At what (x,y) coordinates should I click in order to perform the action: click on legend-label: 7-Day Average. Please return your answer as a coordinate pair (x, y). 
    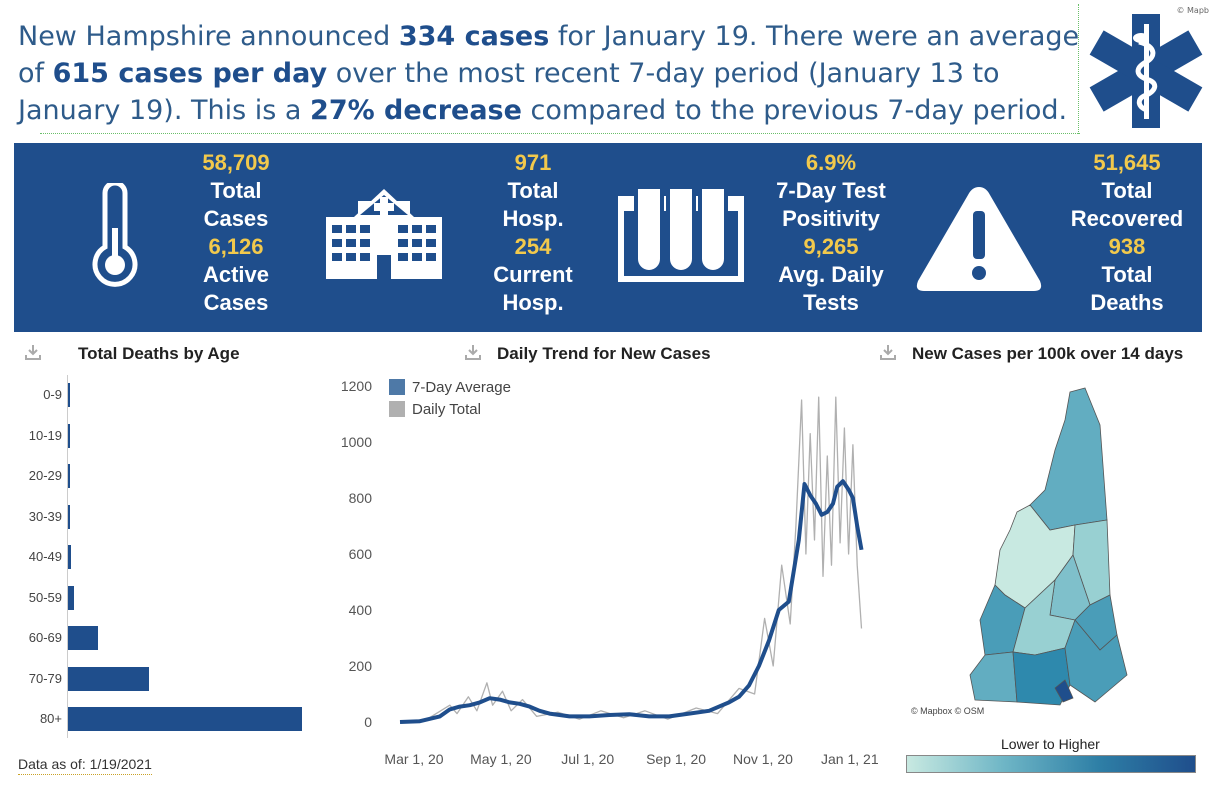
    Looking at the image, I should click on (461, 387).